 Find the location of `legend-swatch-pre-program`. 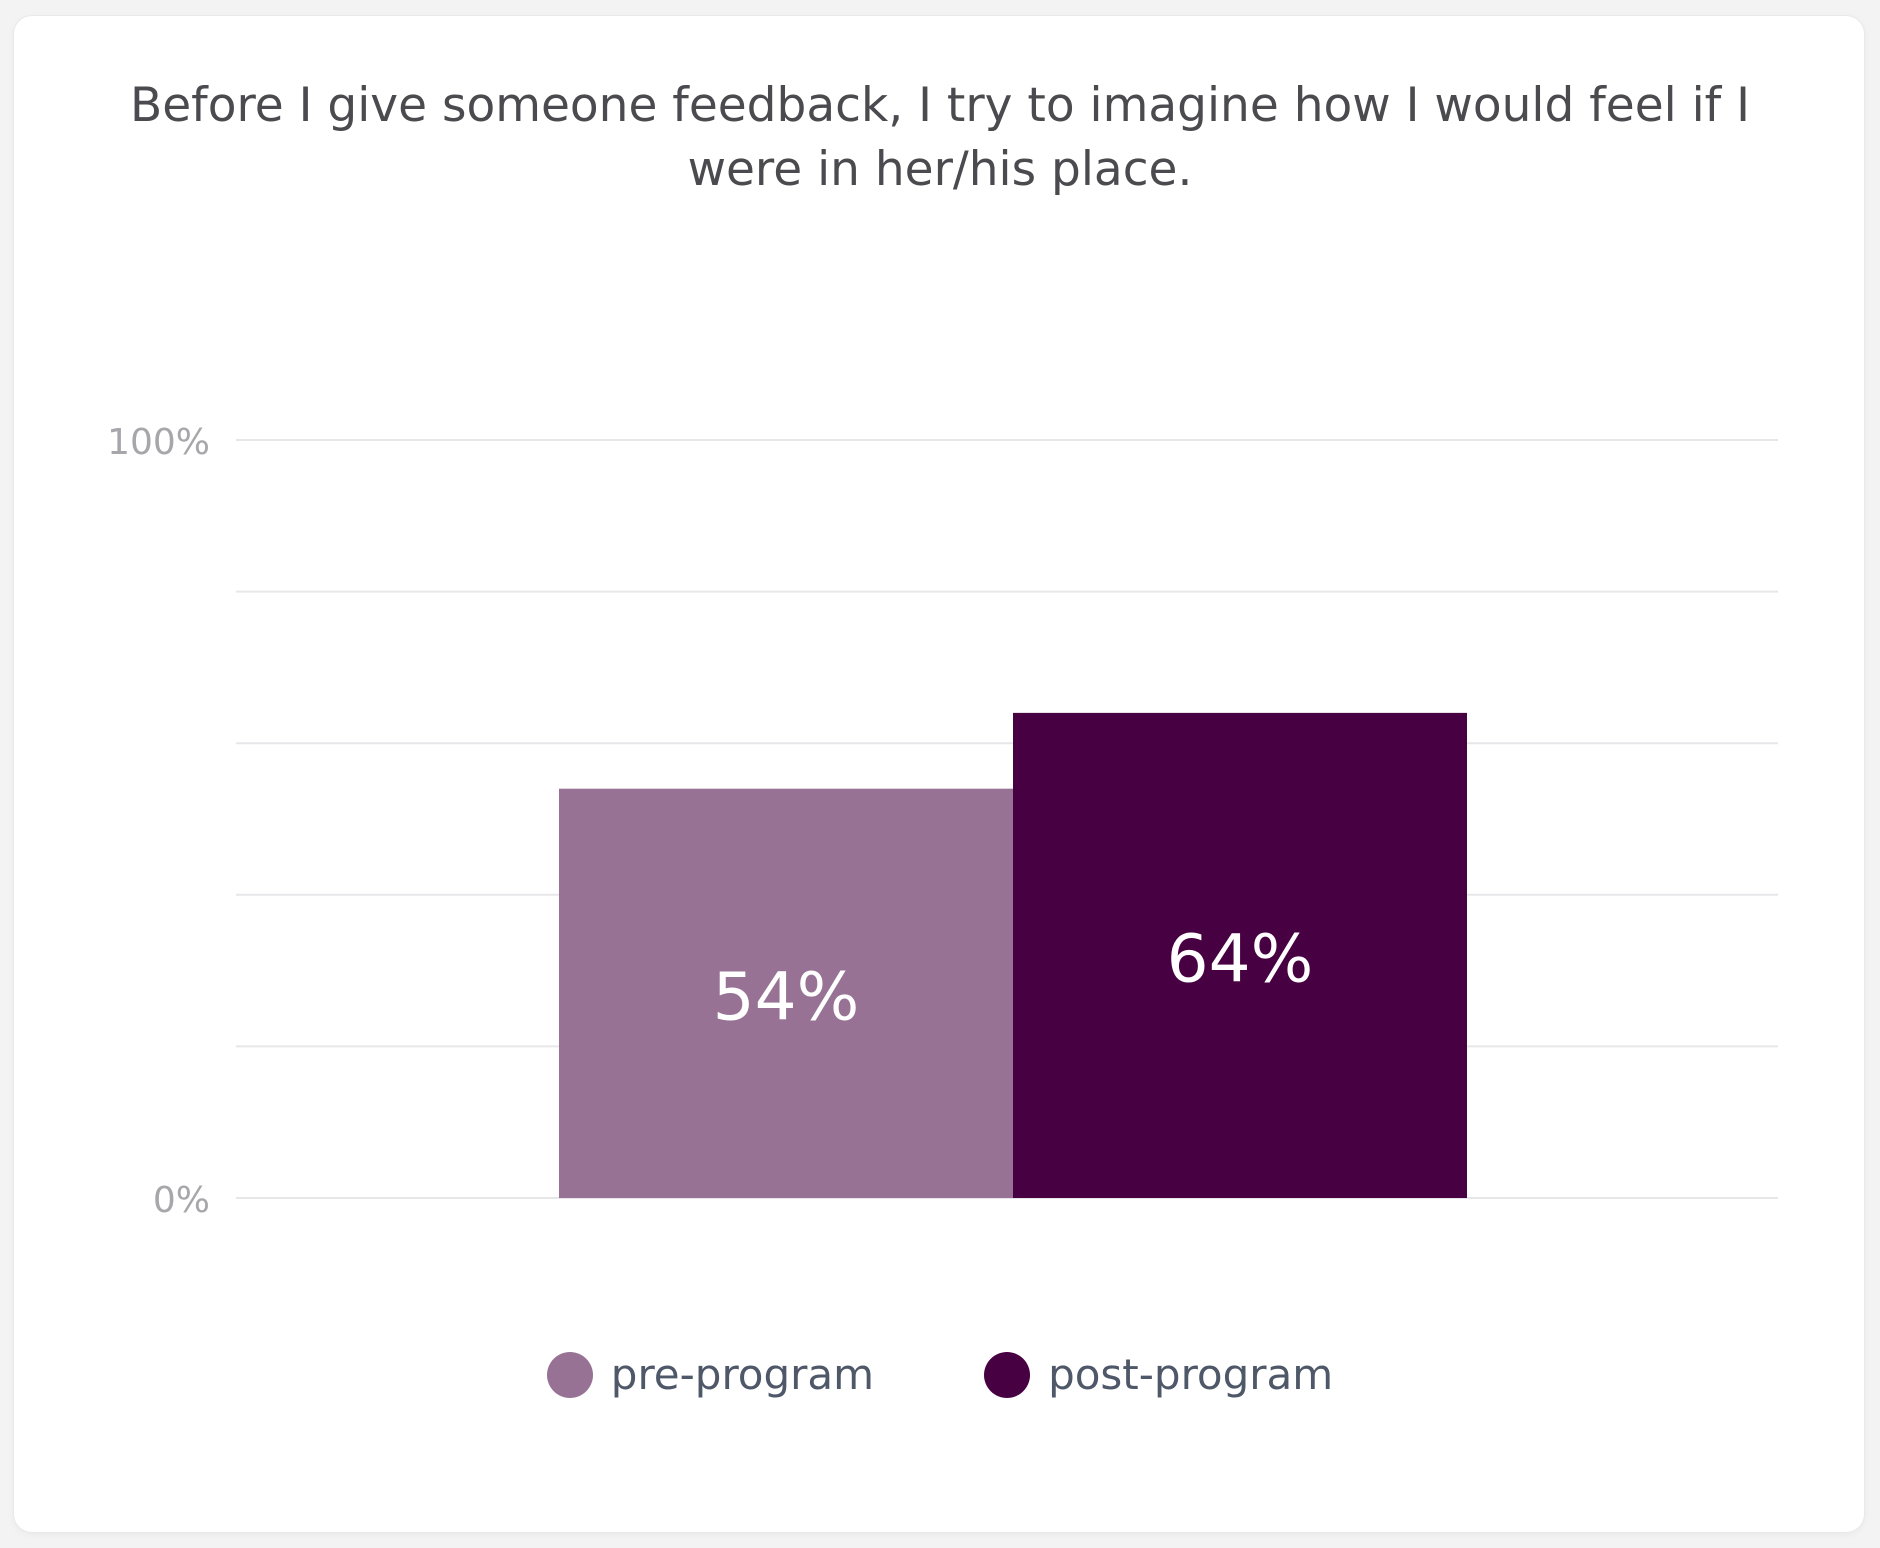

legend-swatch-pre-program is located at coordinates (569, 1374).